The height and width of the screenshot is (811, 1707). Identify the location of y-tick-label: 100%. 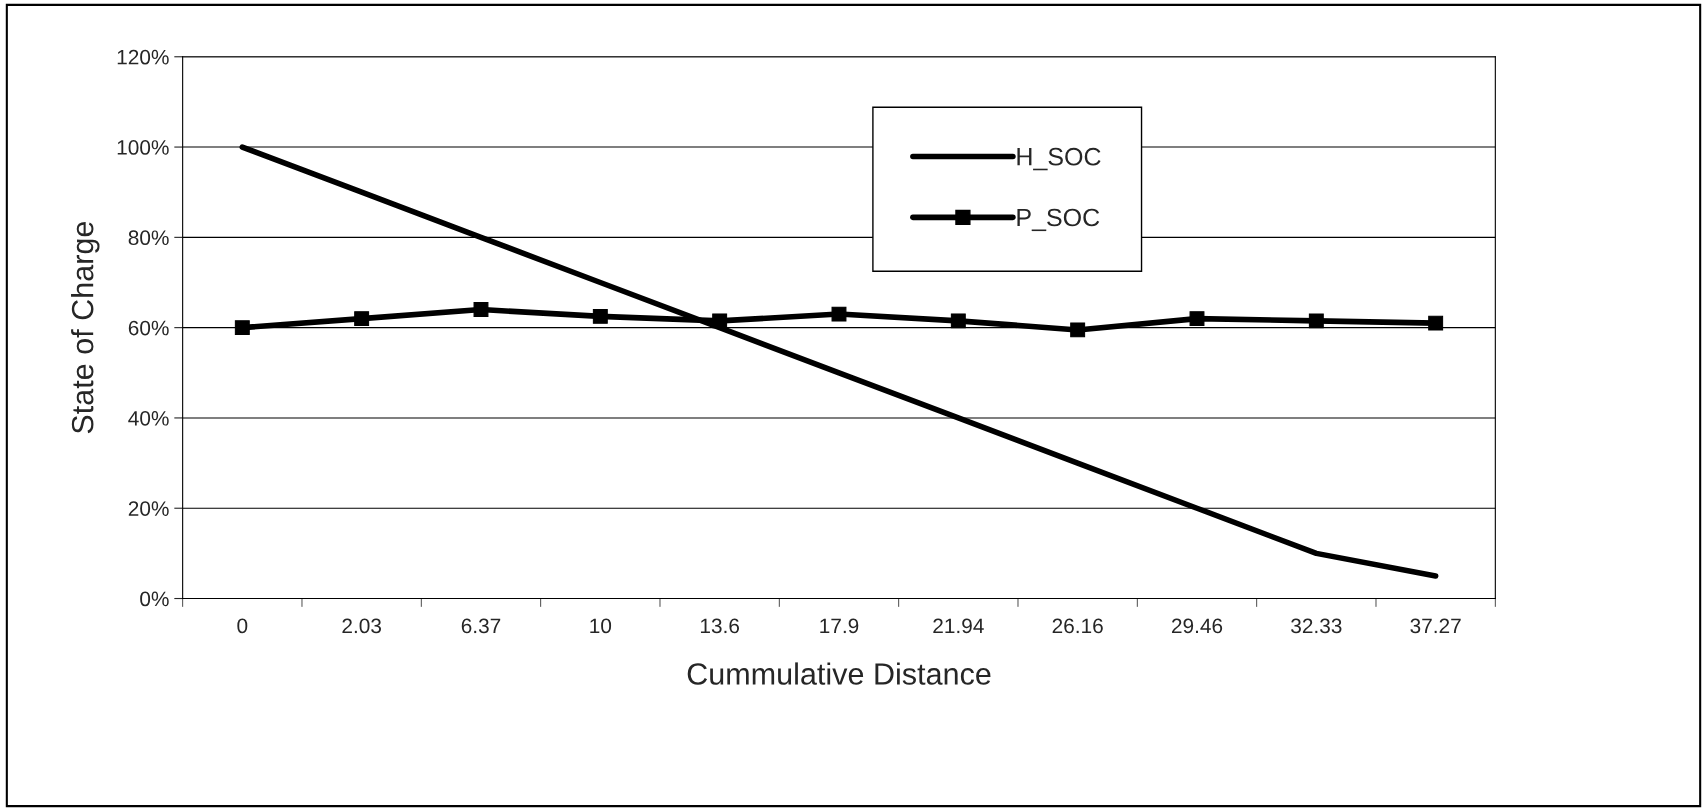
(143, 147).